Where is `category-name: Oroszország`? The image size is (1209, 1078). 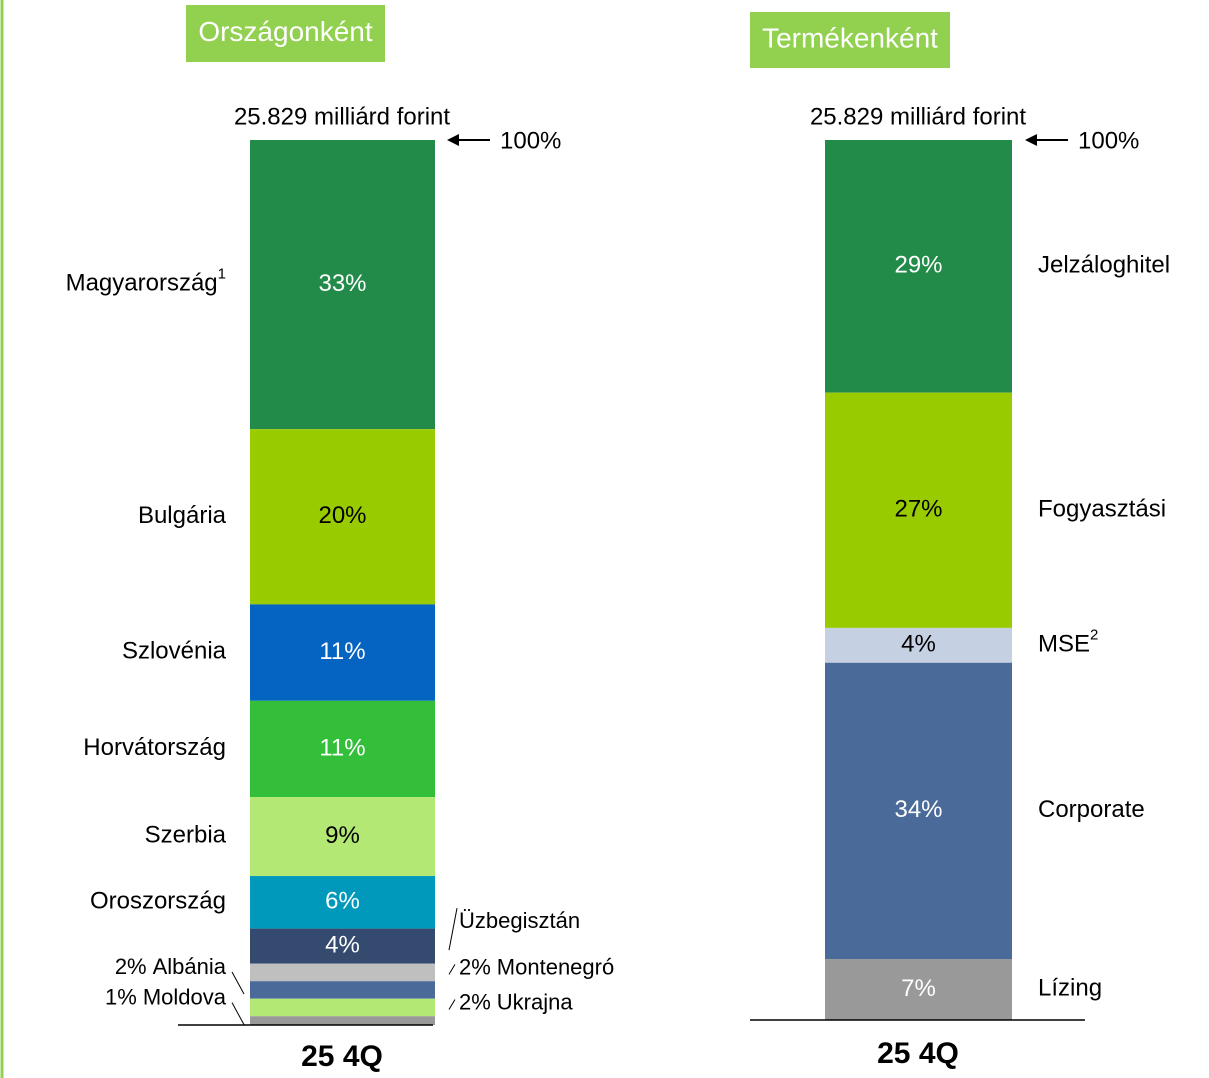
category-name: Oroszország is located at coordinates (158, 901).